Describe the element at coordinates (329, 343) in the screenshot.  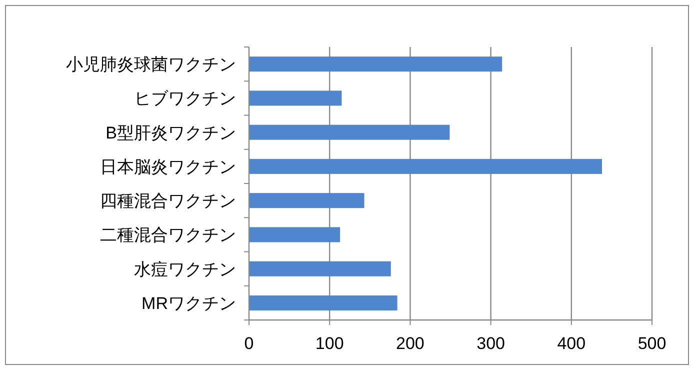
I see `x-tick-label: 100` at that location.